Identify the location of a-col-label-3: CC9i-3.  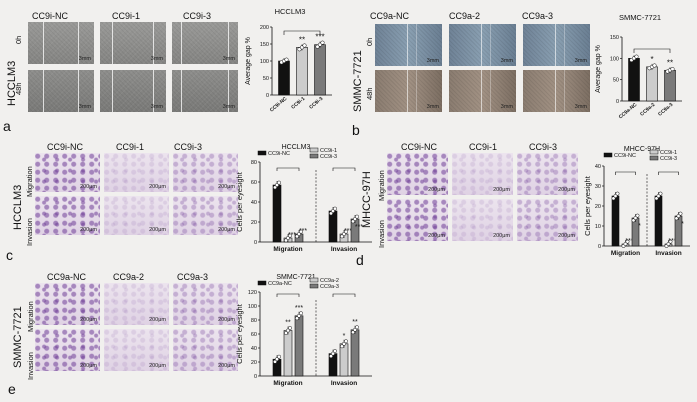
(197, 16).